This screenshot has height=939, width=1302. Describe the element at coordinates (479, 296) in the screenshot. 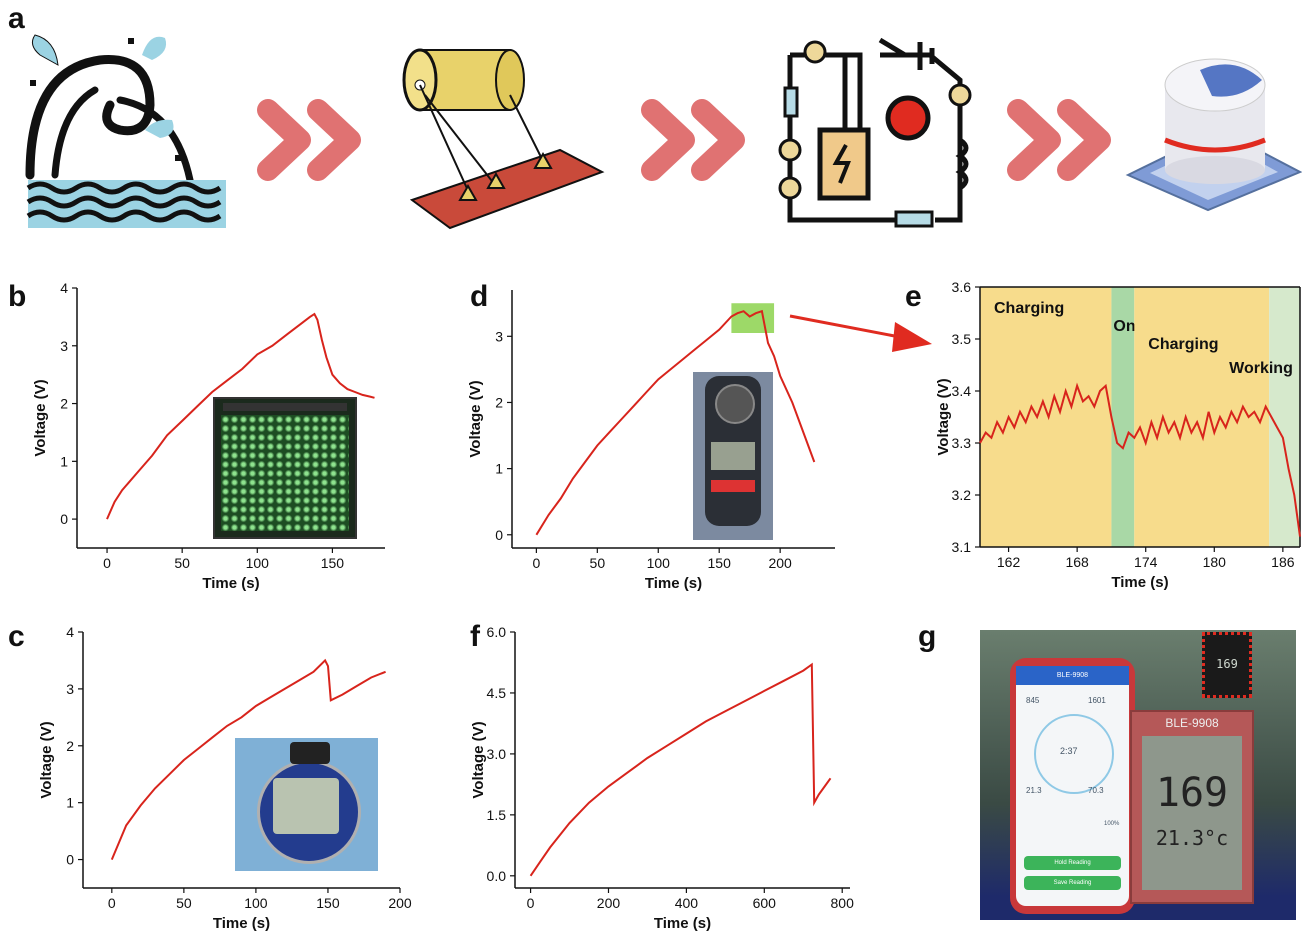

I see `panel-label-d: d` at that location.